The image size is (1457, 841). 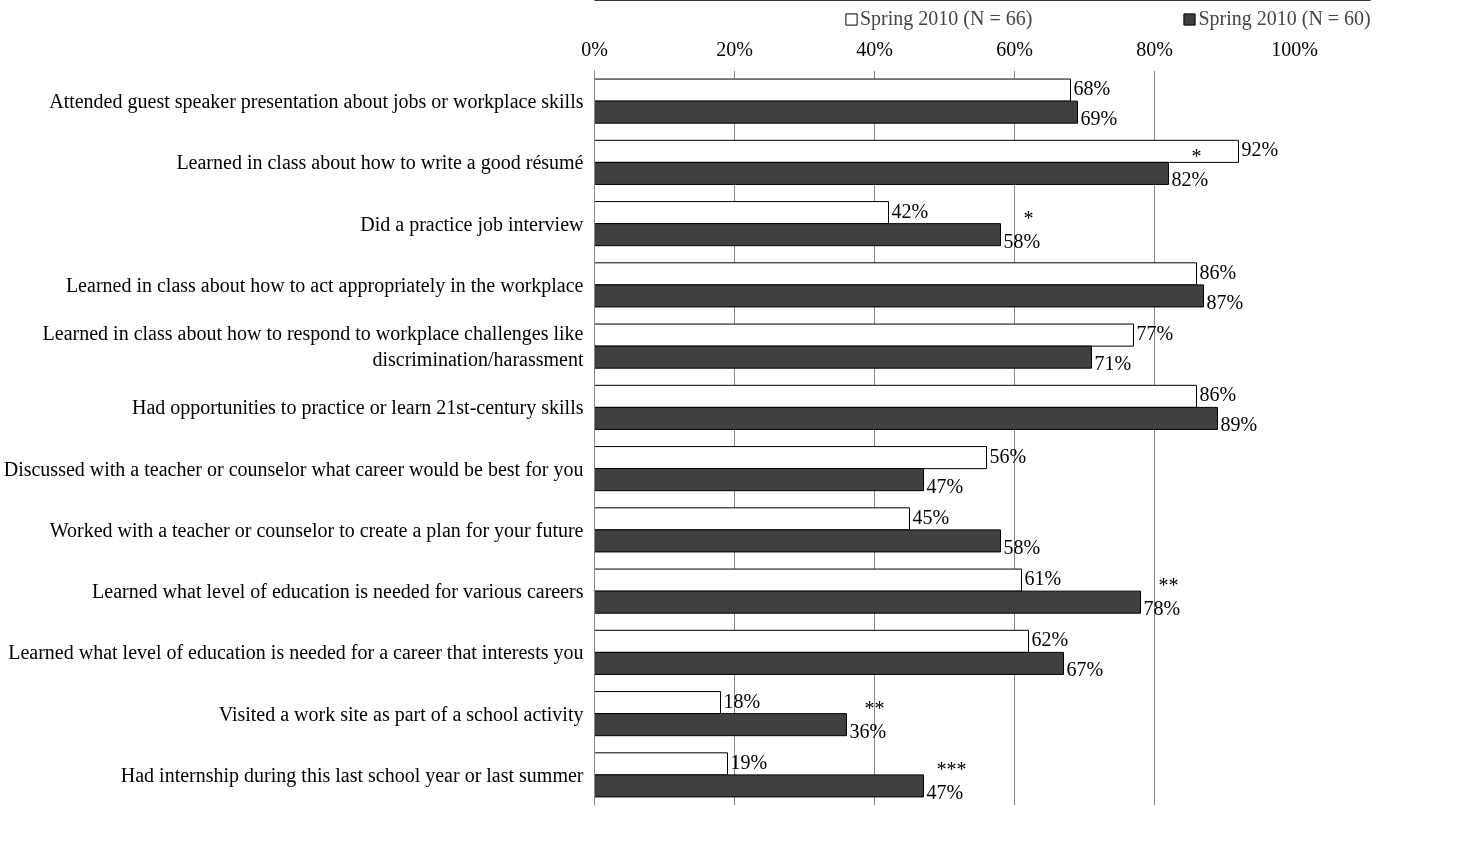 What do you see at coordinates (1043, 578) in the screenshot?
I see `data-label: 61%` at bounding box center [1043, 578].